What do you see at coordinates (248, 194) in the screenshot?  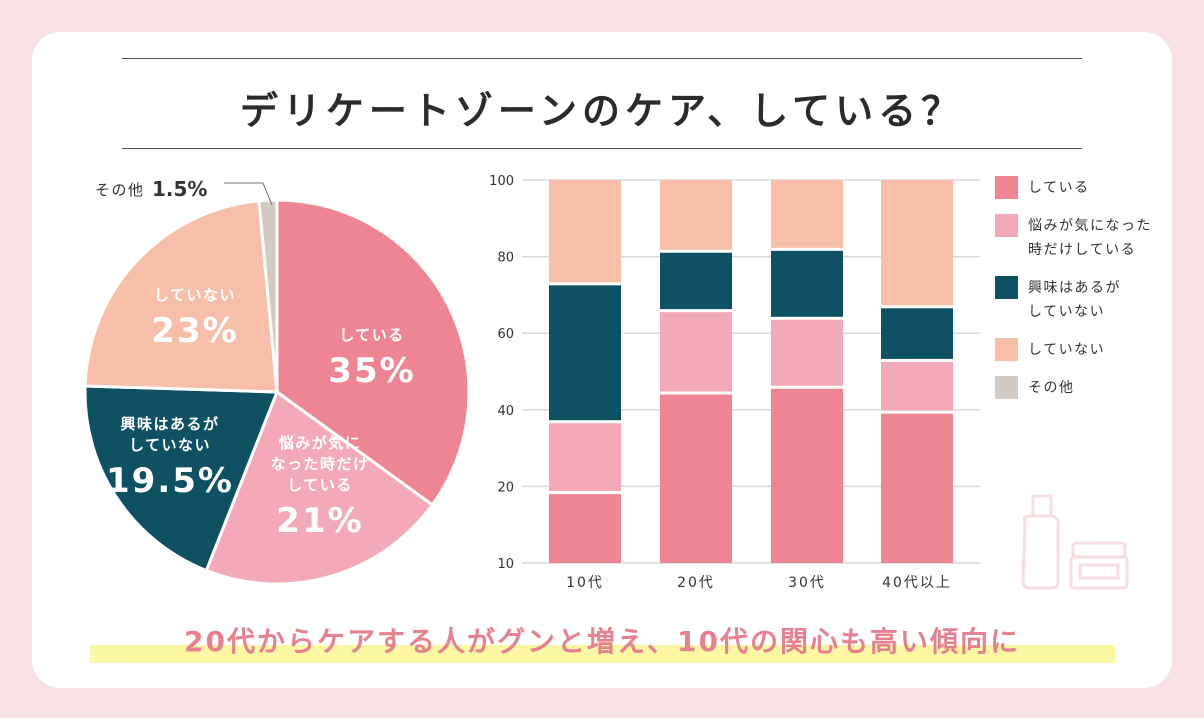 I see `pie-other-leader-line` at bounding box center [248, 194].